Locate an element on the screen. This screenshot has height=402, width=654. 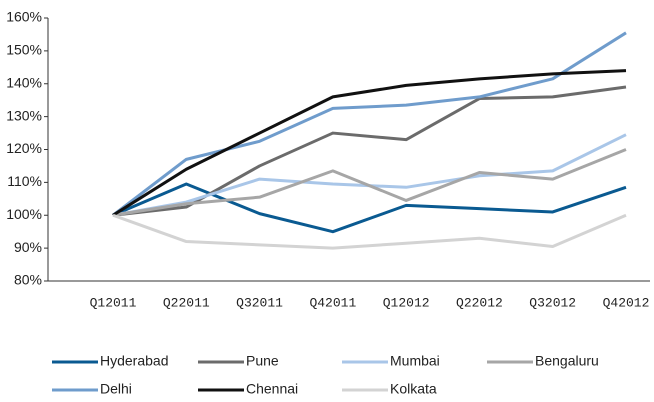
y-tick-label: 100% is located at coordinates (24, 214).